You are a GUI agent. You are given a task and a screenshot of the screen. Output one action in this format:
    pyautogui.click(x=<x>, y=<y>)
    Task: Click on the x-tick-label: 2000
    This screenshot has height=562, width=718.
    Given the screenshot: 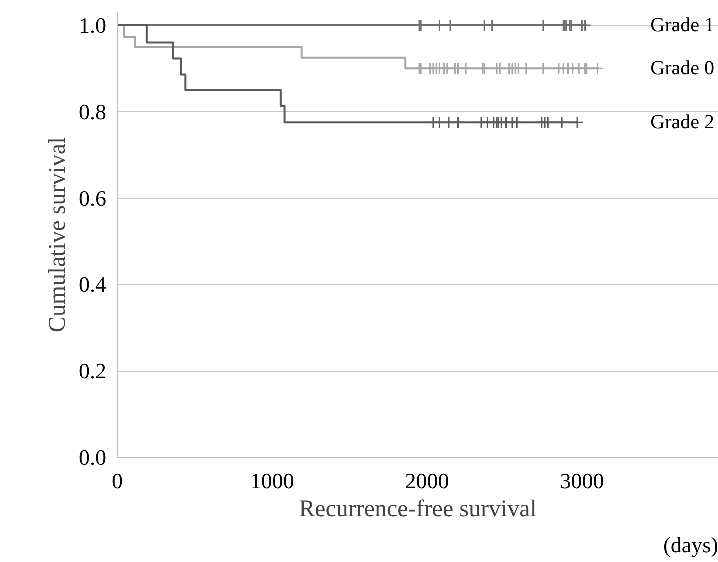 What is the action you would take?
    pyautogui.click(x=427, y=481)
    